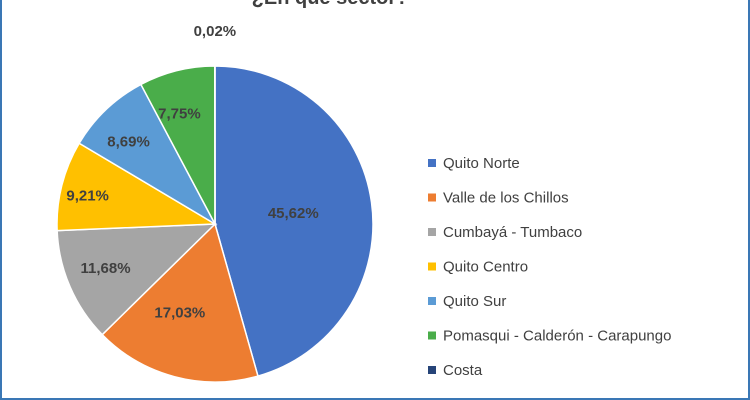 The width and height of the screenshot is (750, 400). Describe the element at coordinates (179, 313) in the screenshot. I see `slice-label: 17,03%` at that location.